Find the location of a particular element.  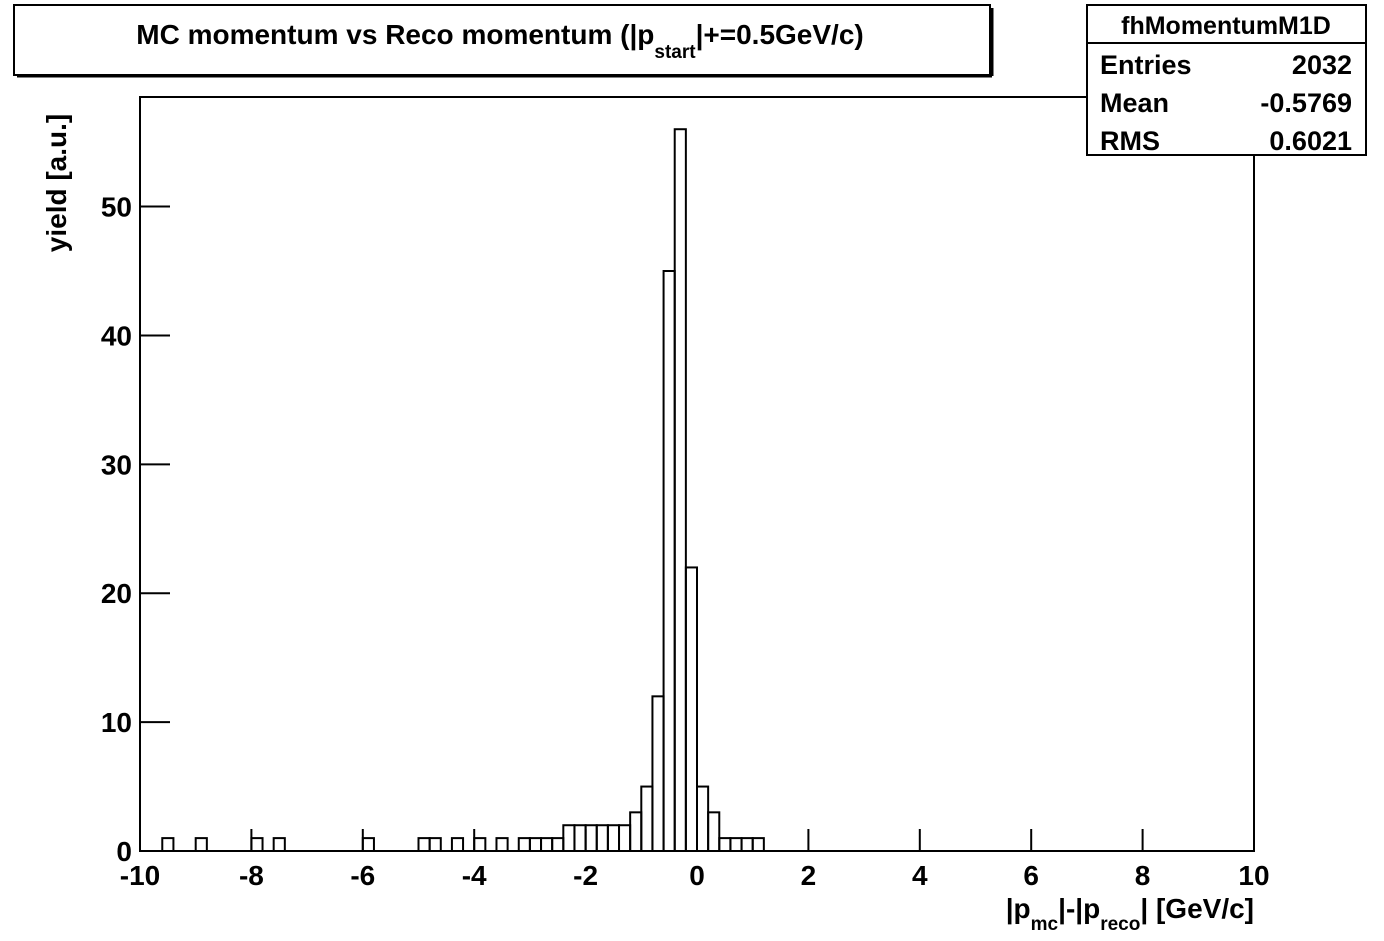

stats-value: 2032 is located at coordinates (1322, 65).